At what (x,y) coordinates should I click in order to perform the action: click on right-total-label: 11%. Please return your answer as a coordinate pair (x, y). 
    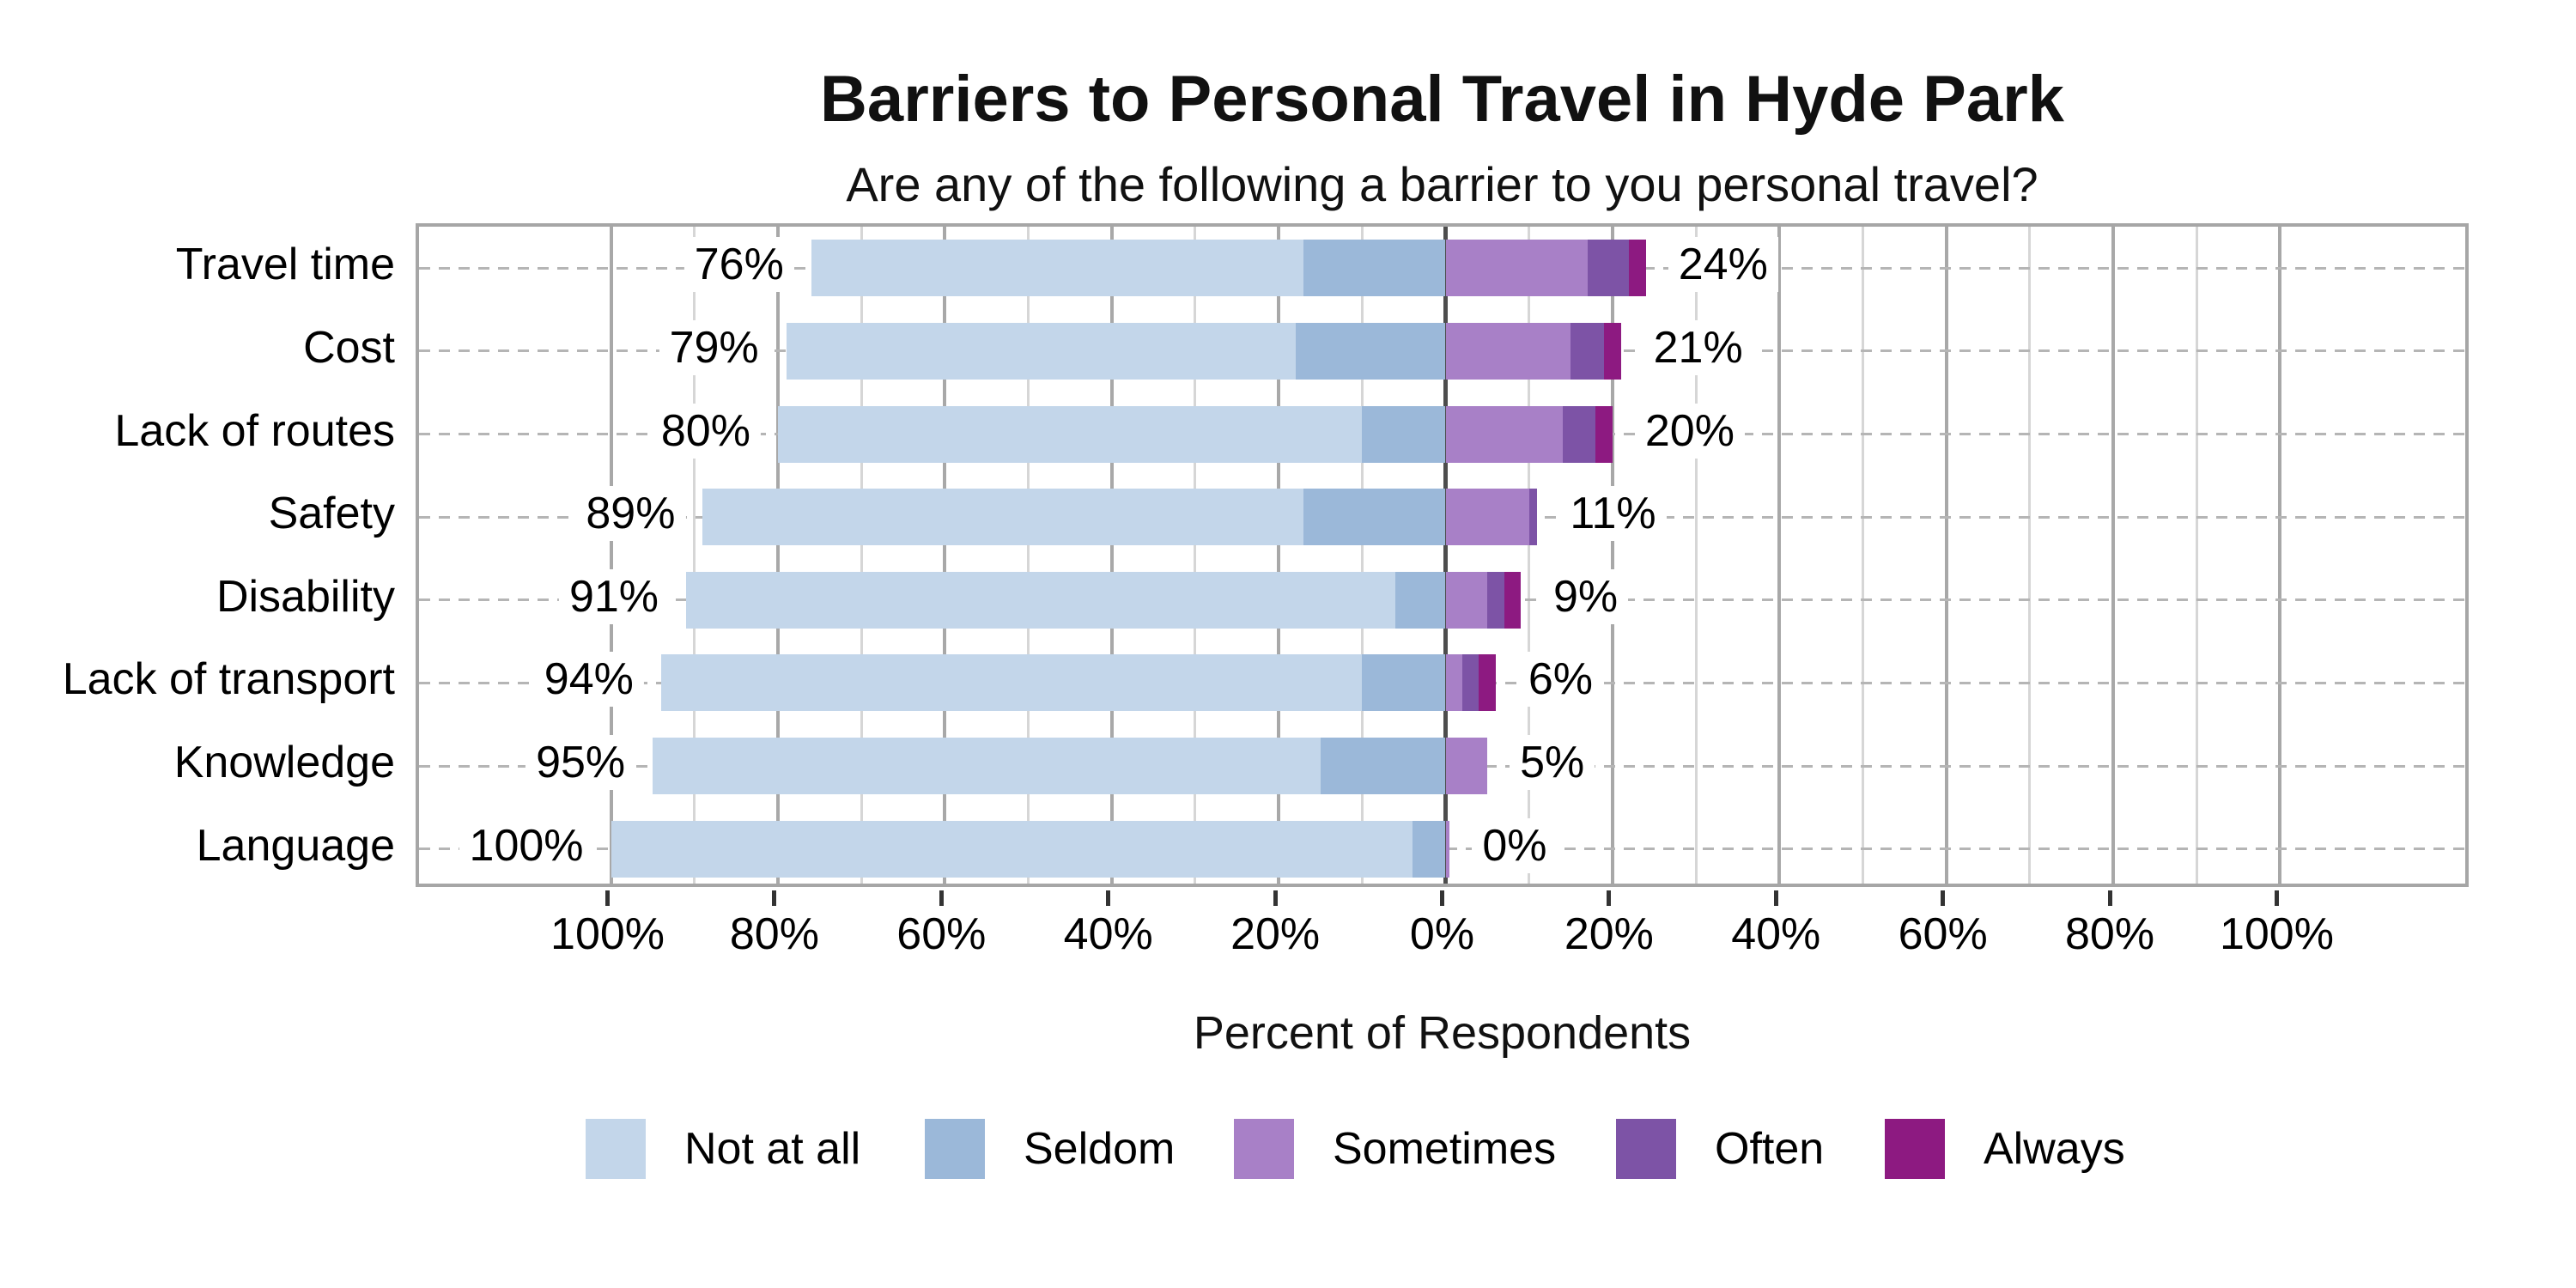
    Looking at the image, I should click on (1613, 514).